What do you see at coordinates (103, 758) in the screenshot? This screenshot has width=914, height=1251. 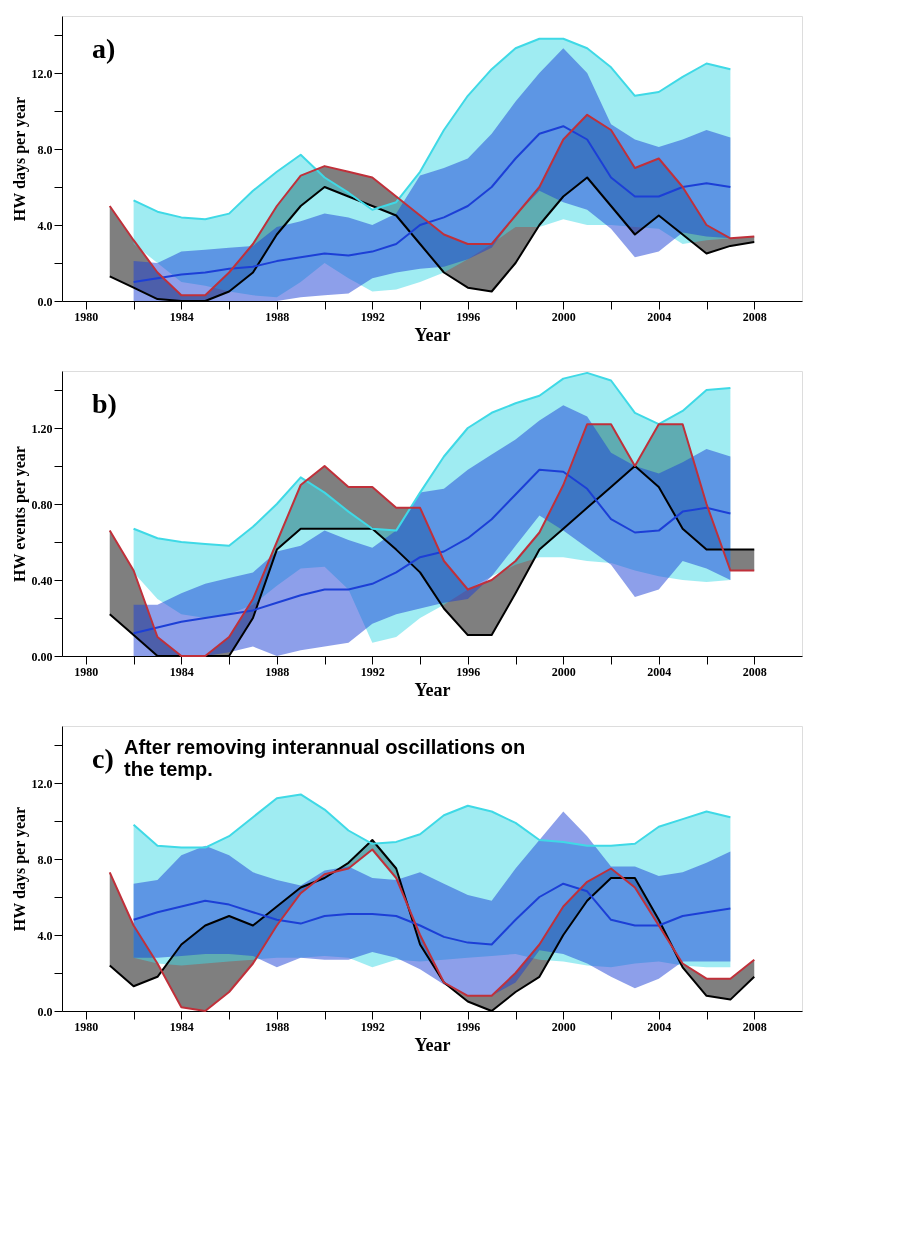 I see `annotation: c)` at bounding box center [103, 758].